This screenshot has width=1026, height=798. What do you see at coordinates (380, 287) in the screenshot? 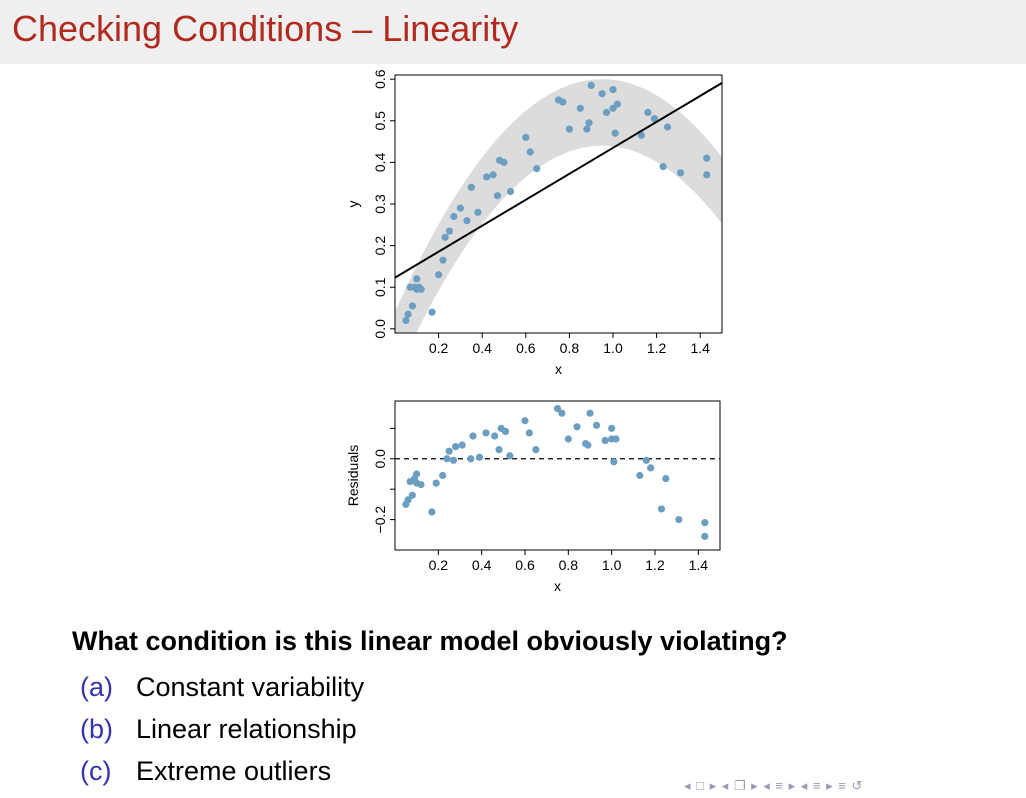
I see `y-tick-label: 0.1` at bounding box center [380, 287].